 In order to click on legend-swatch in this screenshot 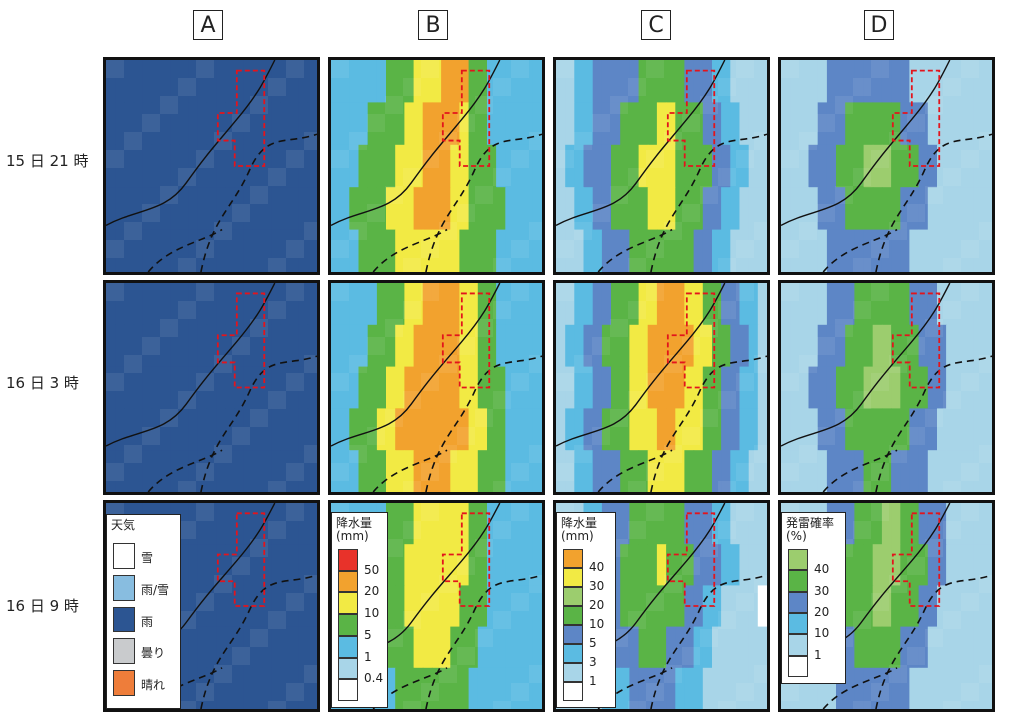, I will do `click(124, 619)`.